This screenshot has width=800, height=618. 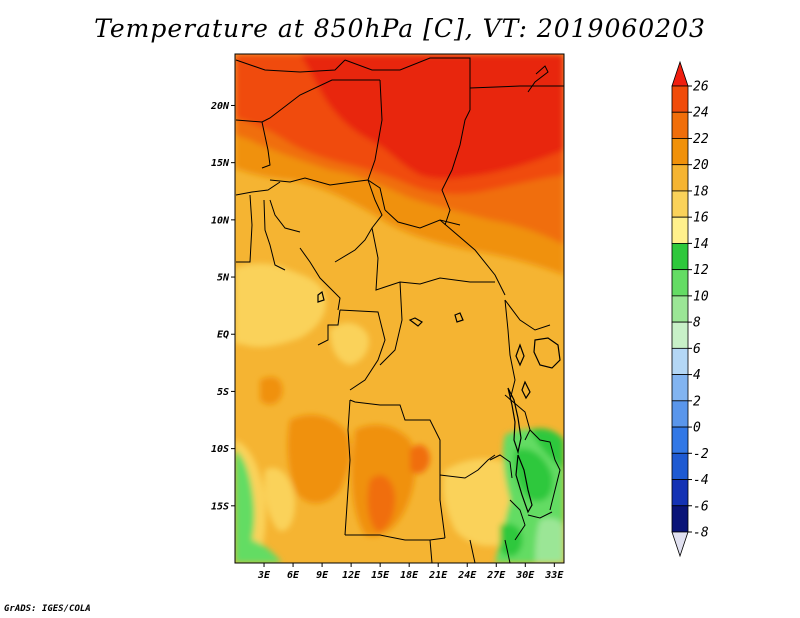 What do you see at coordinates (220, 449) in the screenshot?
I see `lat-tick-label: 10S` at bounding box center [220, 449].